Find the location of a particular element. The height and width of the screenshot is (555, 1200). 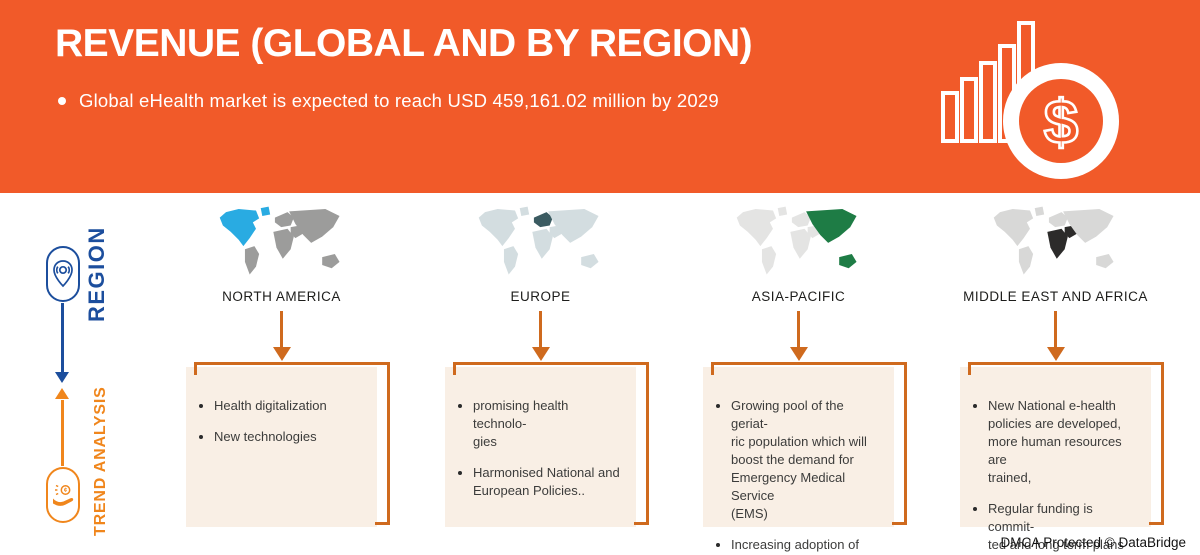

trend-bullet: New technologies is located at coordinates (288, 437).